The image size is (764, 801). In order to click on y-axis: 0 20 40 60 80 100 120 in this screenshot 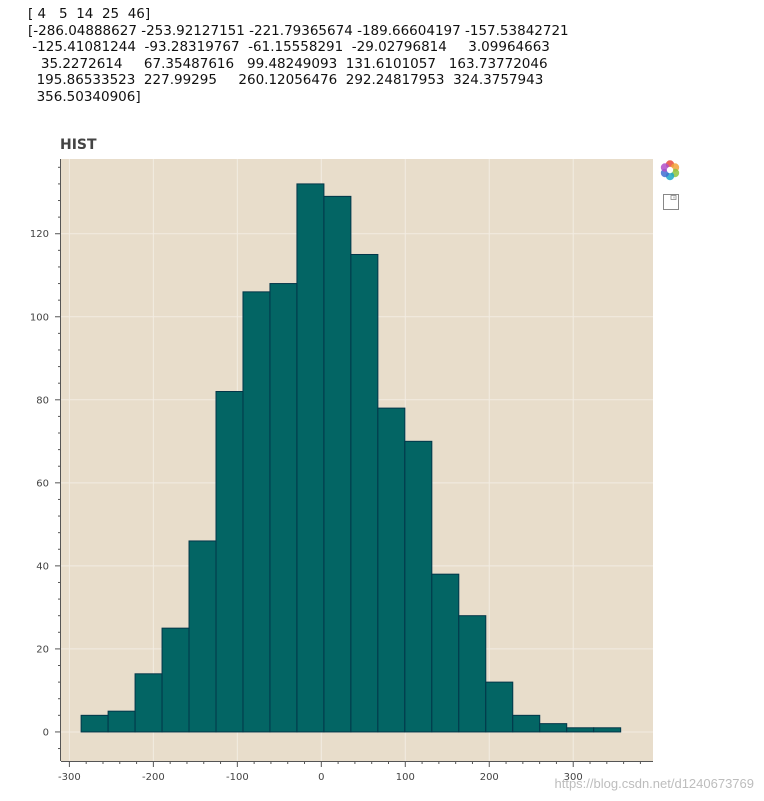, I will do `click(45, 460)`.